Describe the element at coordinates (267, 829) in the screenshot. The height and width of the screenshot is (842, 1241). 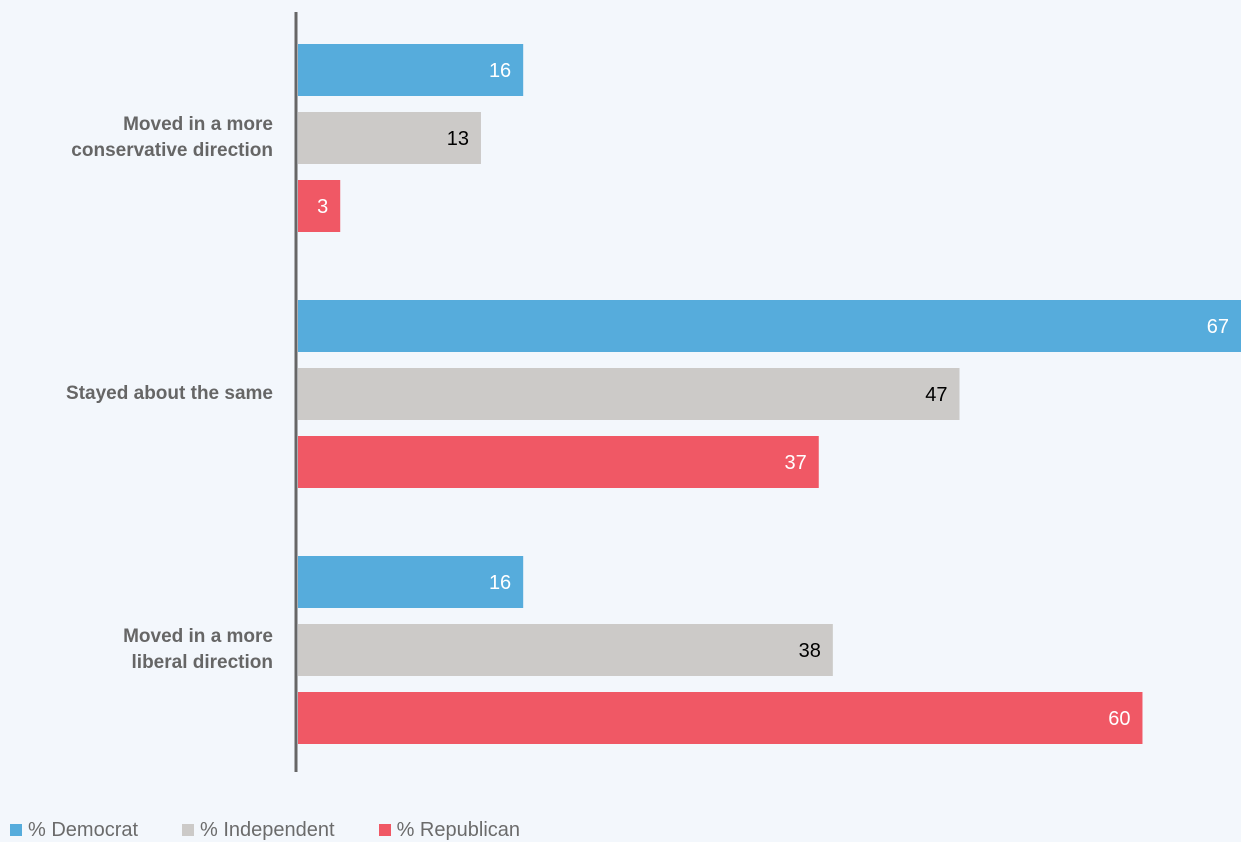
I see `legend-label-independent: % Independent` at that location.